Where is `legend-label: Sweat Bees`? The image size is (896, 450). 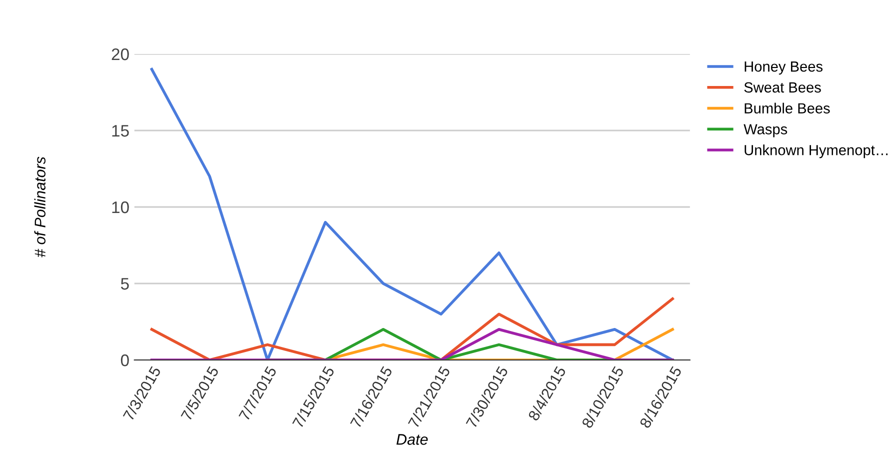
legend-label: Sweat Bees is located at coordinates (782, 87).